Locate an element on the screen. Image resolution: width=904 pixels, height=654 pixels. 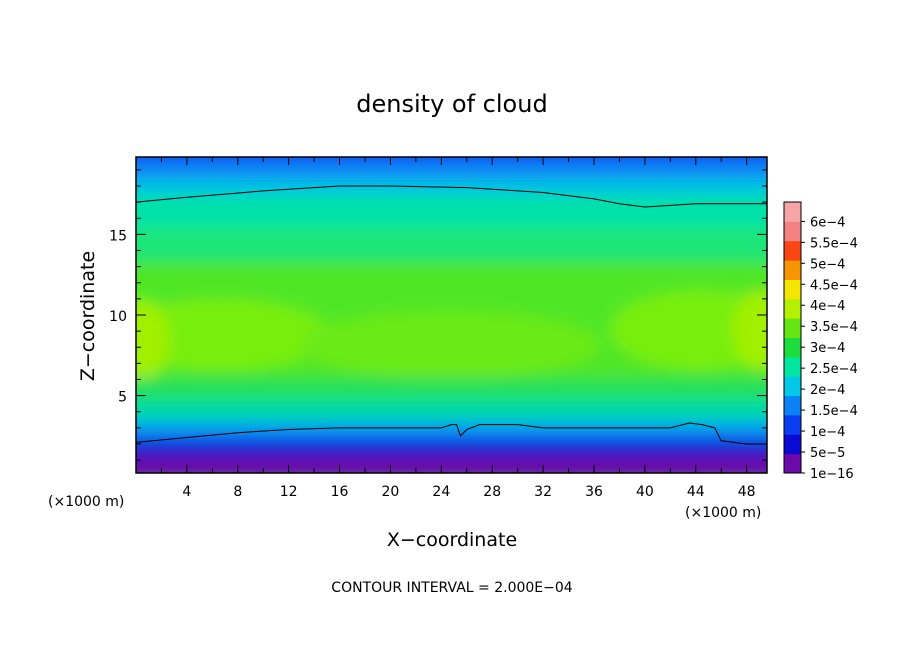
x-unit-right: (×1000 m) is located at coordinates (723, 513).